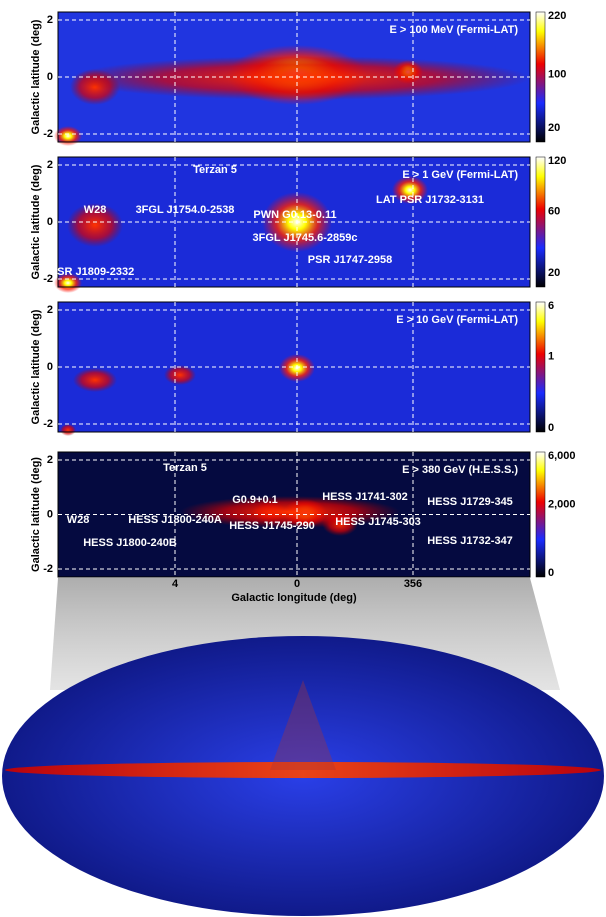  What do you see at coordinates (185, 210) in the screenshot?
I see `source-label: 3FGL J1754.0-2538` at bounding box center [185, 210].